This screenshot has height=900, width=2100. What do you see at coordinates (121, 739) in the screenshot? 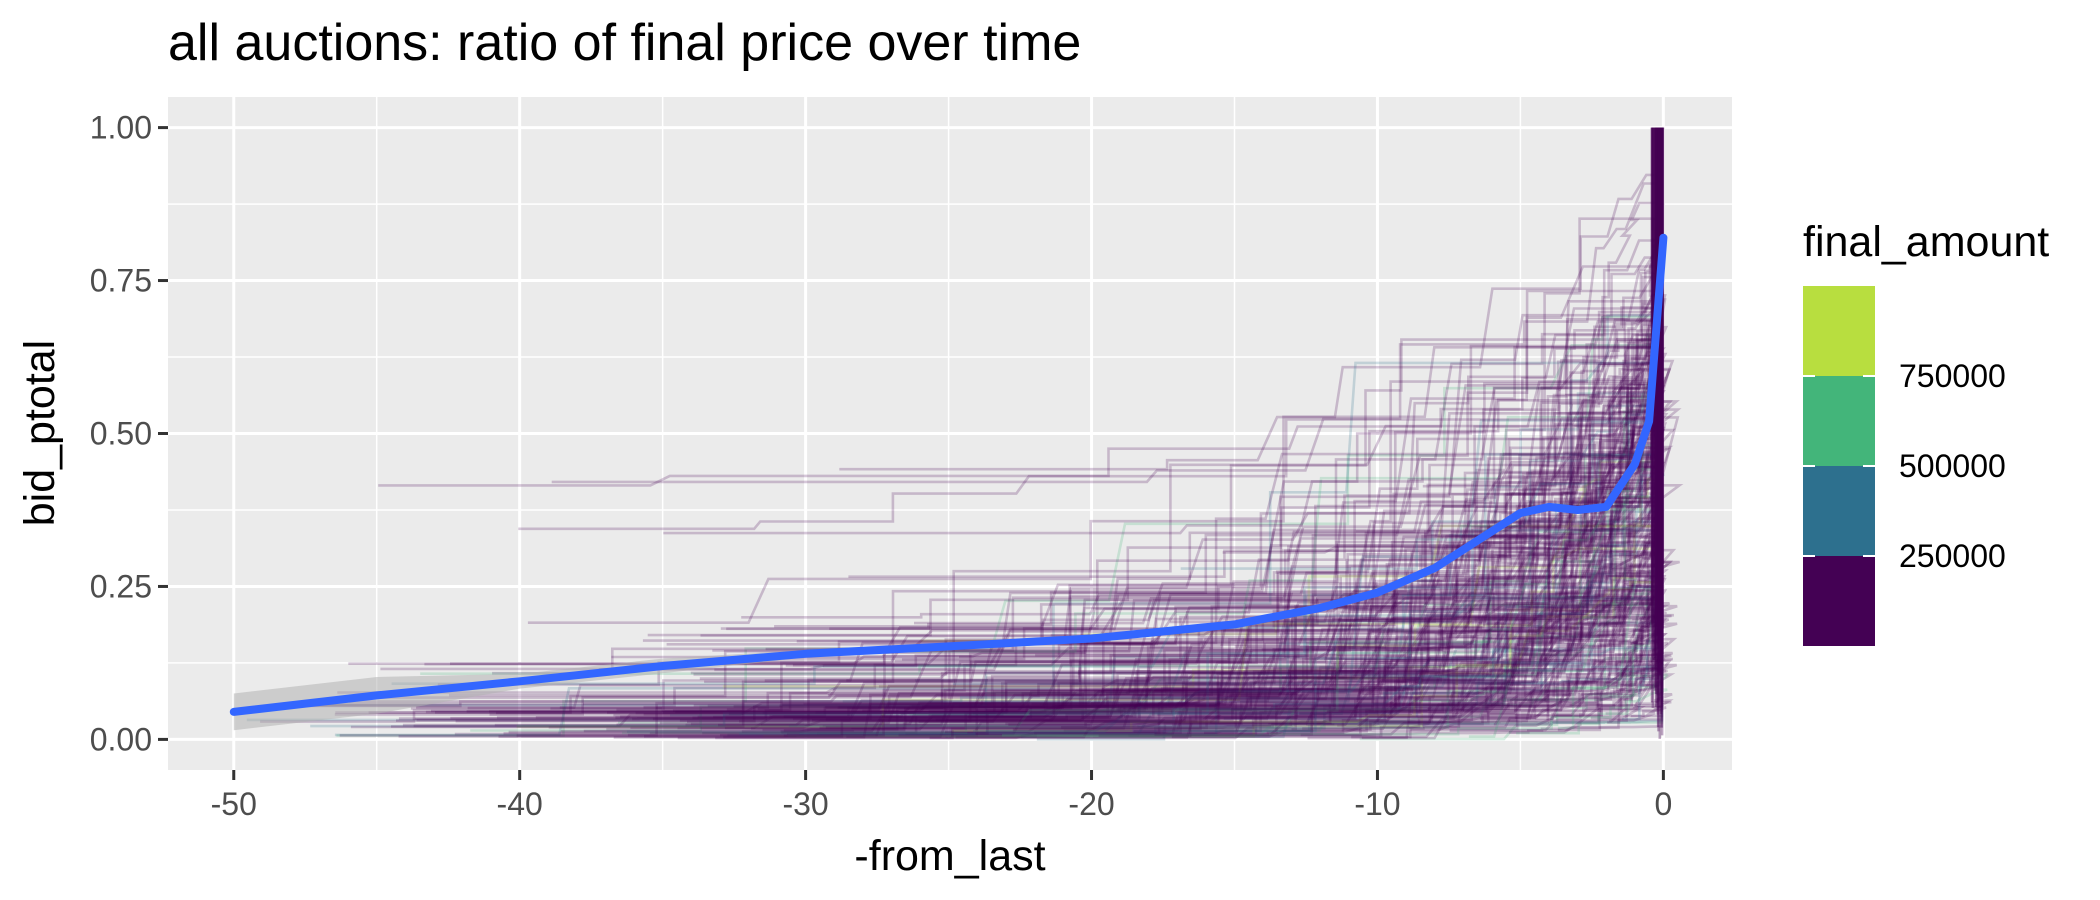
I see `y-tick-label: 0.00` at bounding box center [121, 739].